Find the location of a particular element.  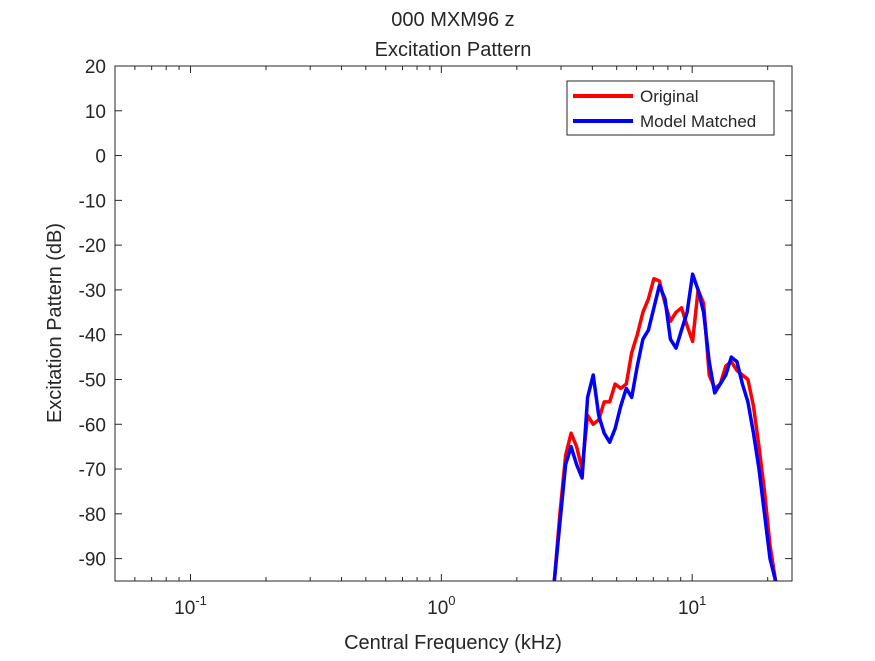

y-tick-label: -50 is located at coordinates (92, 380).